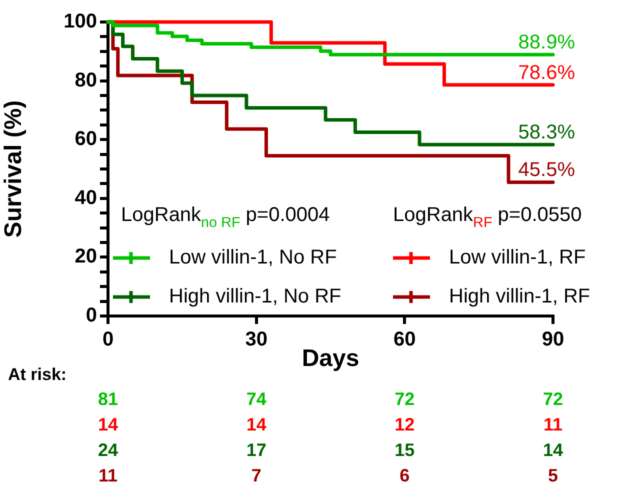 The width and height of the screenshot is (631, 486). What do you see at coordinates (517, 257) in the screenshot?
I see `legend-label: Low villin-1, RF` at bounding box center [517, 257].